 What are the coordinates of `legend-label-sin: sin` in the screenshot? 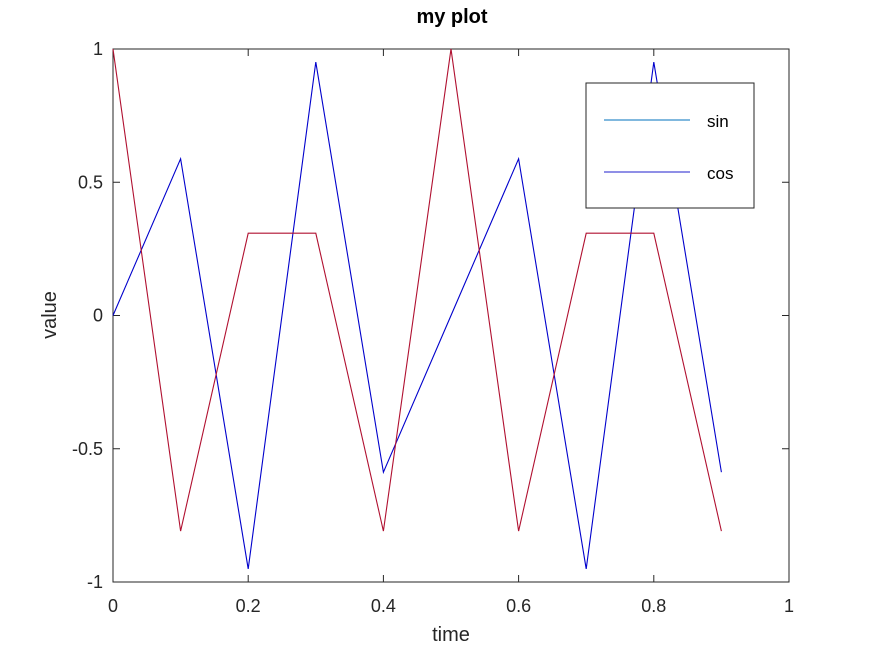 It's located at (718, 121).